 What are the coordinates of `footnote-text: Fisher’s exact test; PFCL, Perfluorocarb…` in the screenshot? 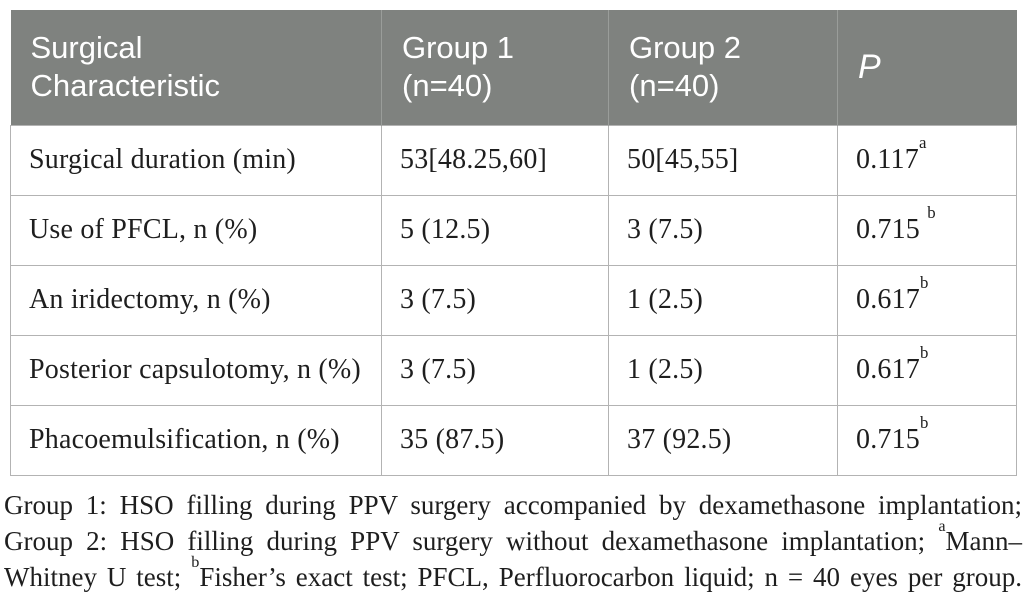 It's located at (610, 577).